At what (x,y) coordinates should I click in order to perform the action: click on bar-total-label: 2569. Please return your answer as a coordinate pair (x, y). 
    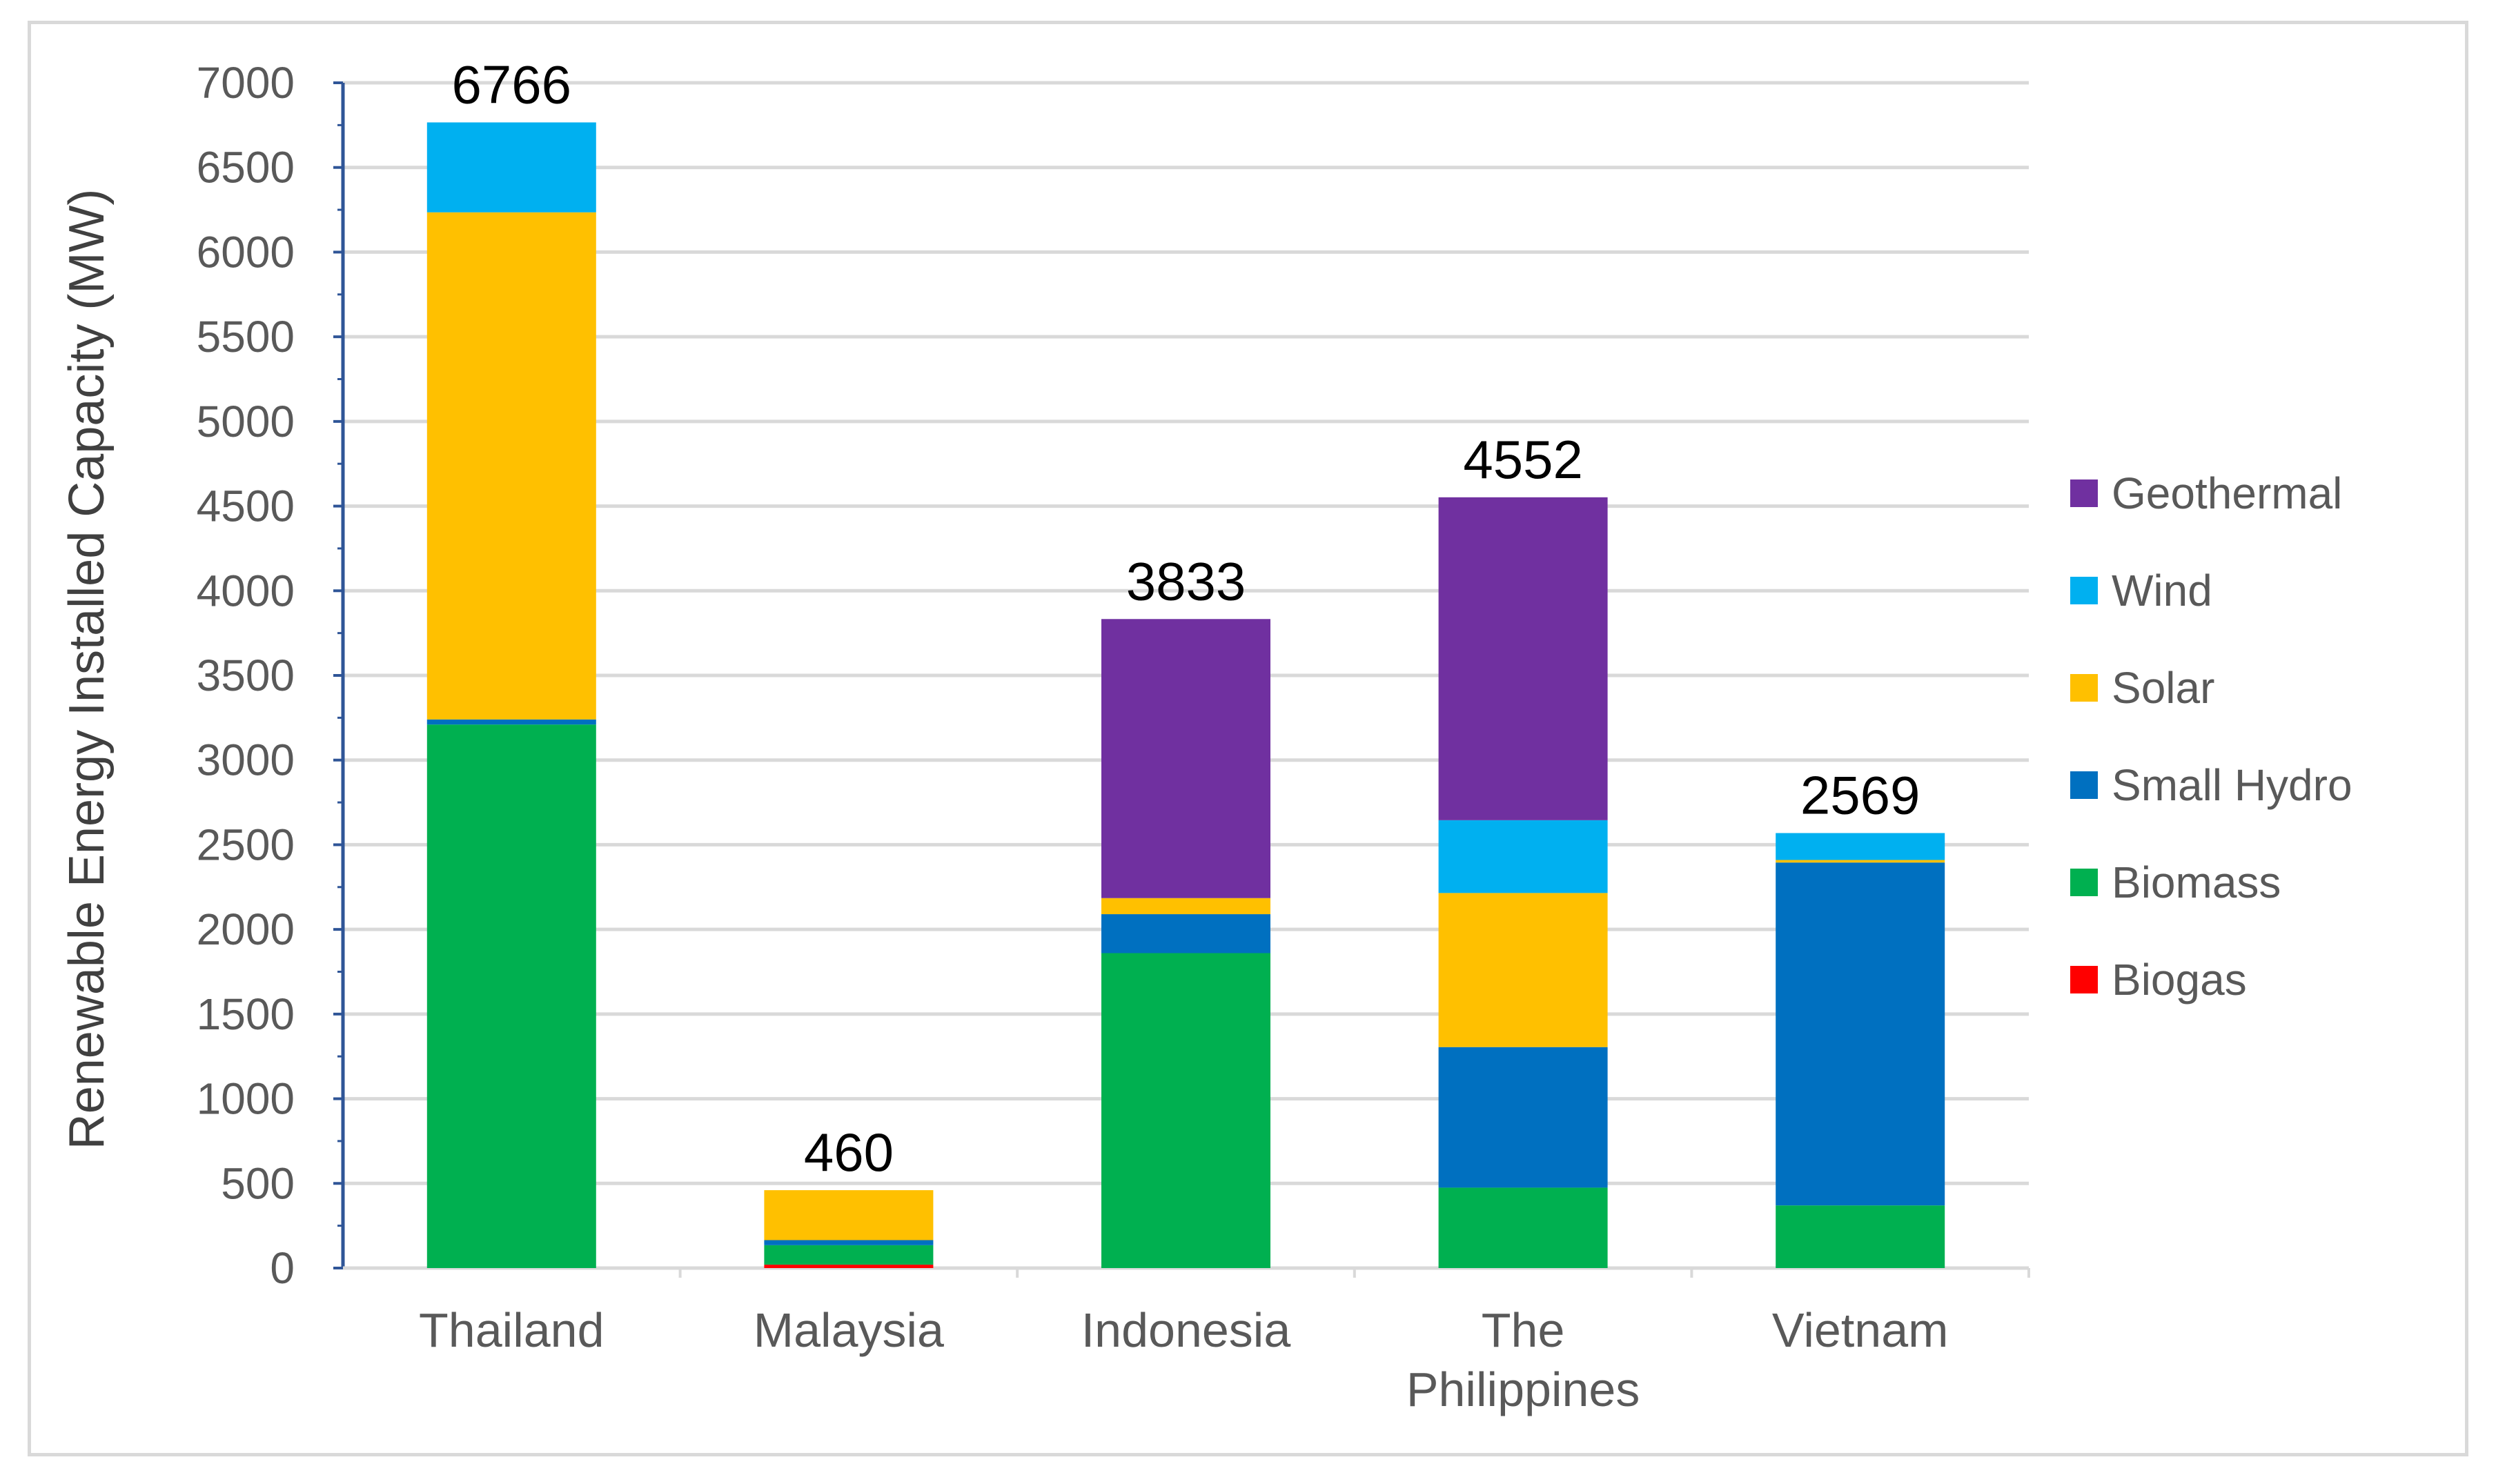
    Looking at the image, I should click on (1860, 794).